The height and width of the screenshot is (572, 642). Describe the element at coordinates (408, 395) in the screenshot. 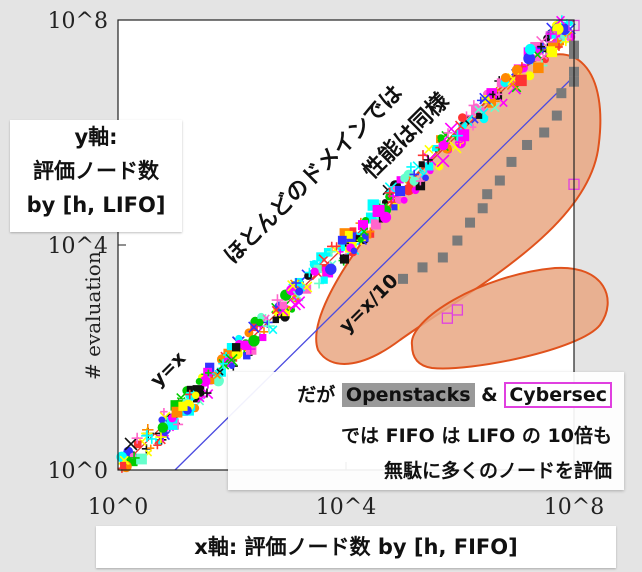

I see `openstacks-label: Openstacks` at that location.